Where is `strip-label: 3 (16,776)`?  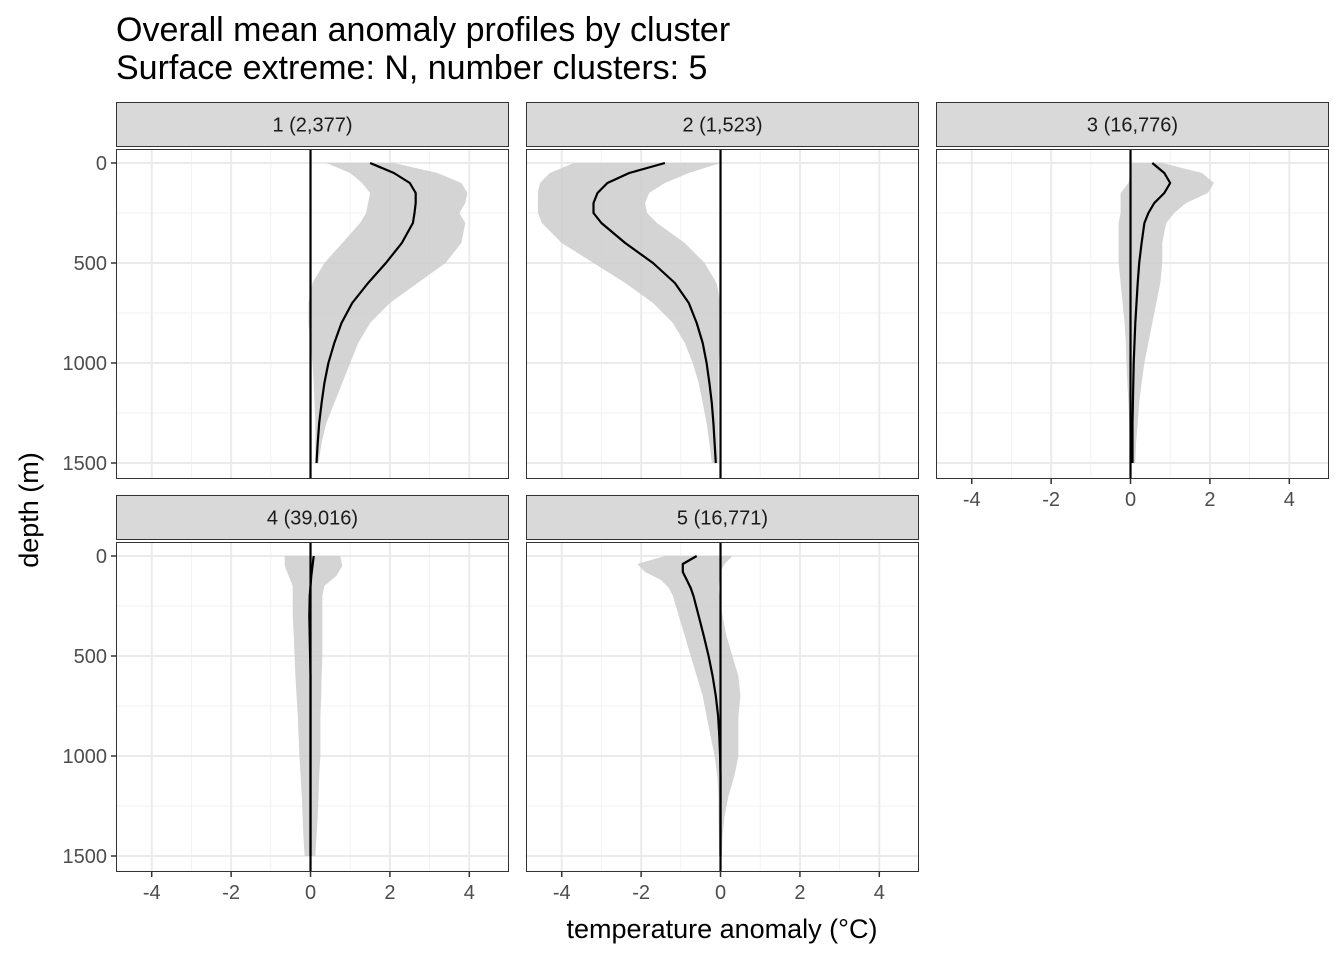
strip-label: 3 (16,776) is located at coordinates (1132, 126).